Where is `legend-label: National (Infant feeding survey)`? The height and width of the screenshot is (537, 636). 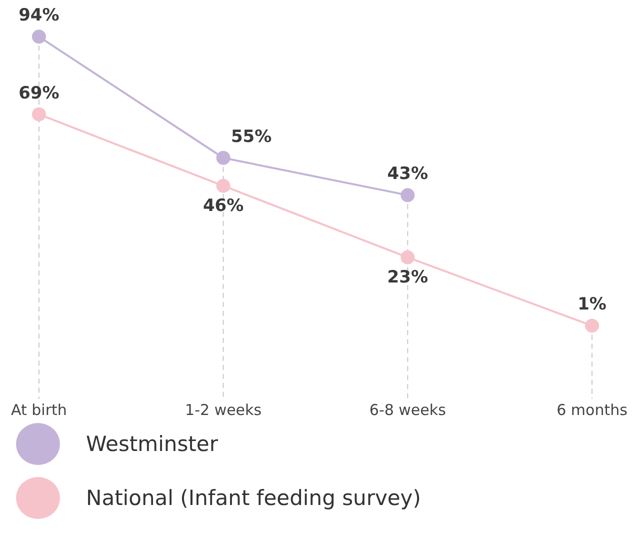
legend-label: National (Infant feeding survey) is located at coordinates (253, 498).